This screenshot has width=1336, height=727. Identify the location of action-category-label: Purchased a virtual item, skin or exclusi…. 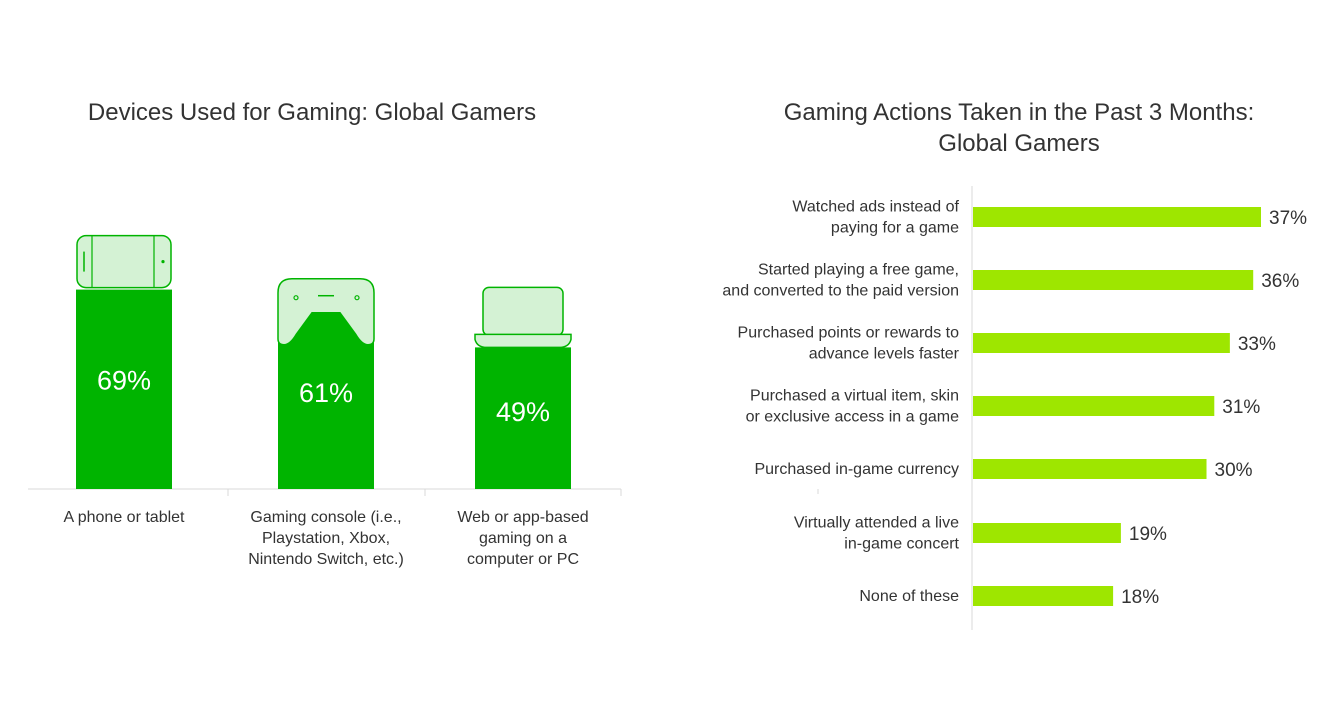
(853, 407).